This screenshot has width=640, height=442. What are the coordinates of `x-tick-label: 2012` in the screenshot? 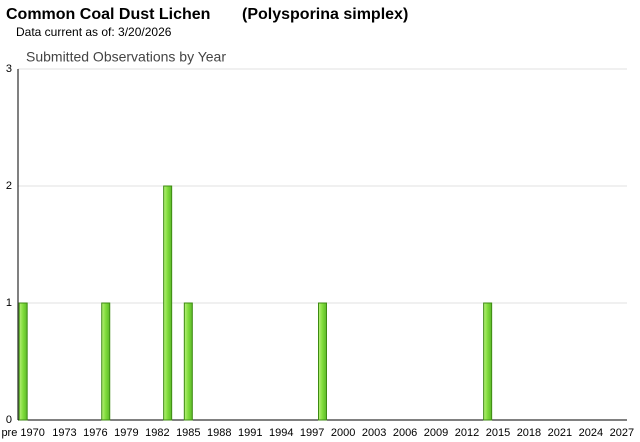 It's located at (467, 433).